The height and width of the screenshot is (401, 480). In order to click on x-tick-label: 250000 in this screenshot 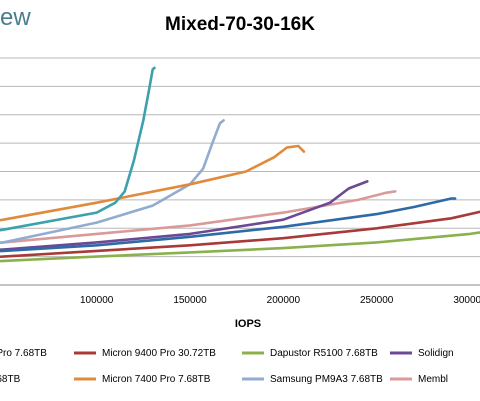, I will do `click(377, 300)`.